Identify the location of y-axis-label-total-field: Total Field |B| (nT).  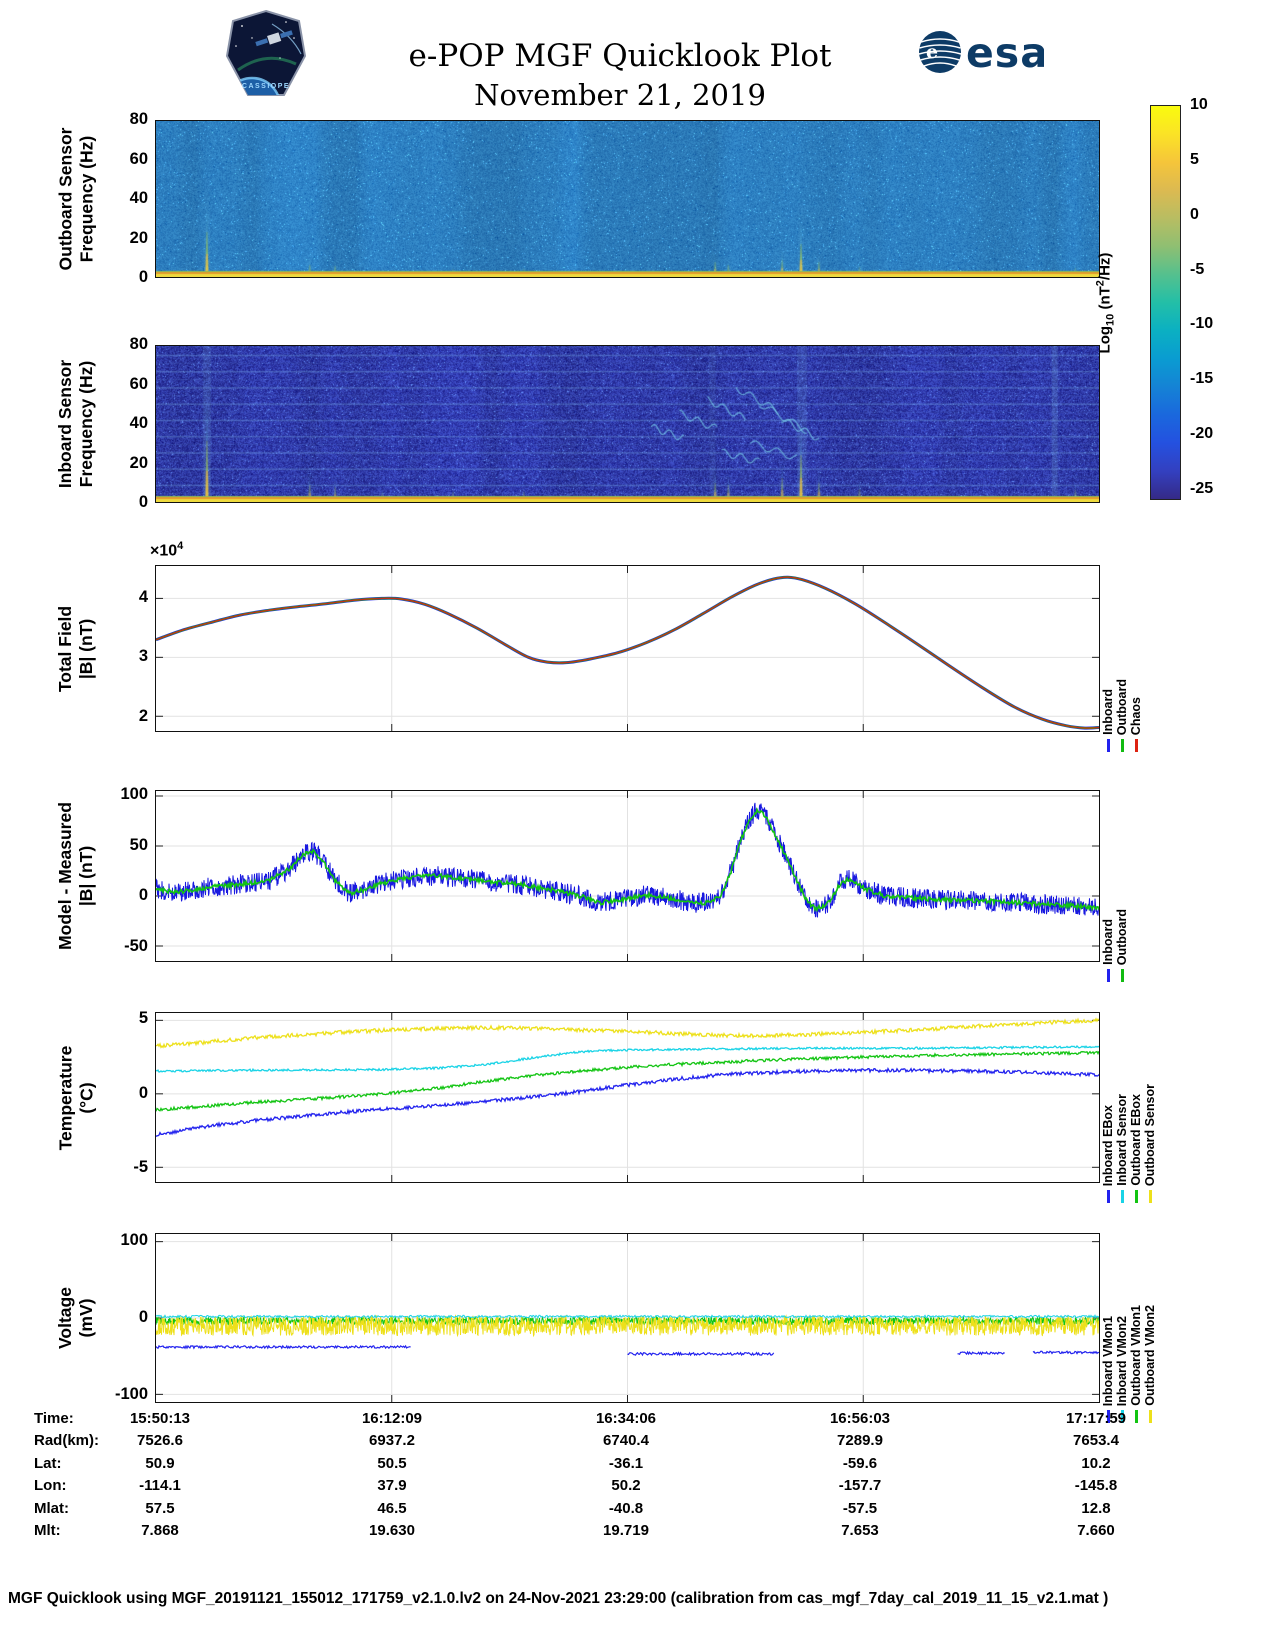
(76, 648).